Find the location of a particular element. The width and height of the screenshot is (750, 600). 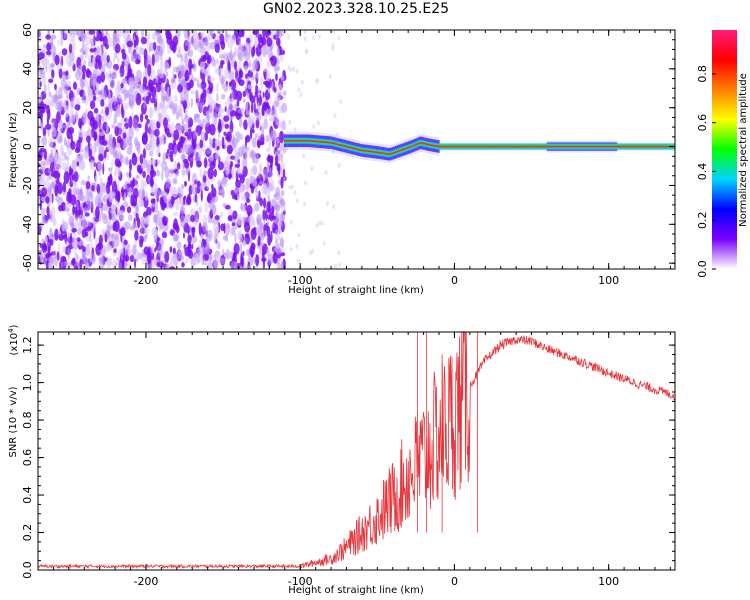

colorbar-axis: 0.0 0.2 0.4 0.6 0.8 is located at coordinates (706, 171).